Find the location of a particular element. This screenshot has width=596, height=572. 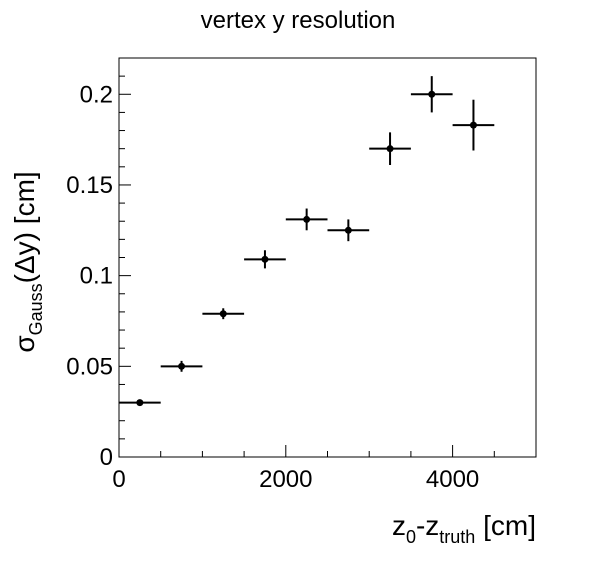

y-tick-labels: 0 0.05 0.1 0.15 0.2 is located at coordinates (89, 276).